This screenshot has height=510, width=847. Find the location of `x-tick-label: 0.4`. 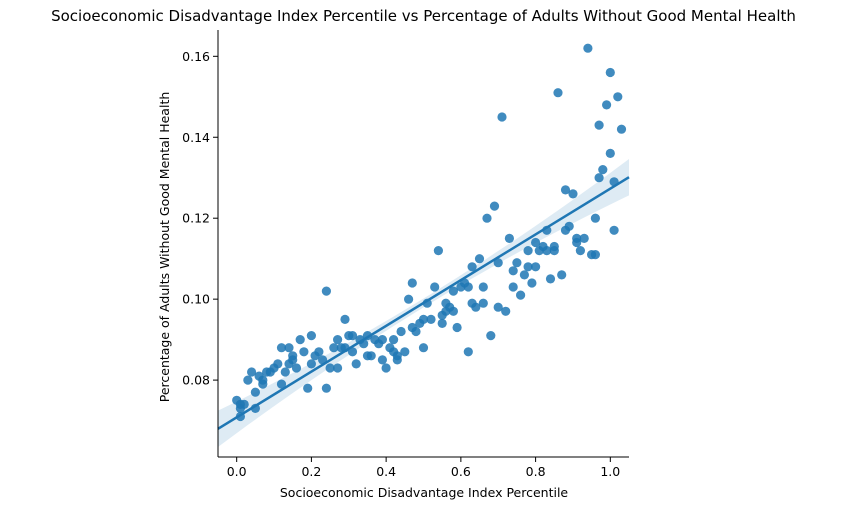

x-tick-label: 0.4 is located at coordinates (386, 471).